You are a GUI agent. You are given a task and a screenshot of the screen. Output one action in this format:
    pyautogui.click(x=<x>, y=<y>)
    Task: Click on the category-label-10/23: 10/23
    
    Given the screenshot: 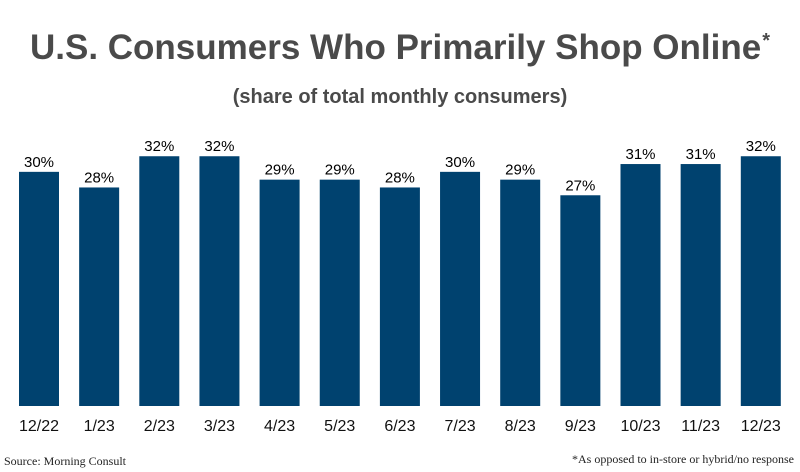 What is the action you would take?
    pyautogui.click(x=640, y=426)
    